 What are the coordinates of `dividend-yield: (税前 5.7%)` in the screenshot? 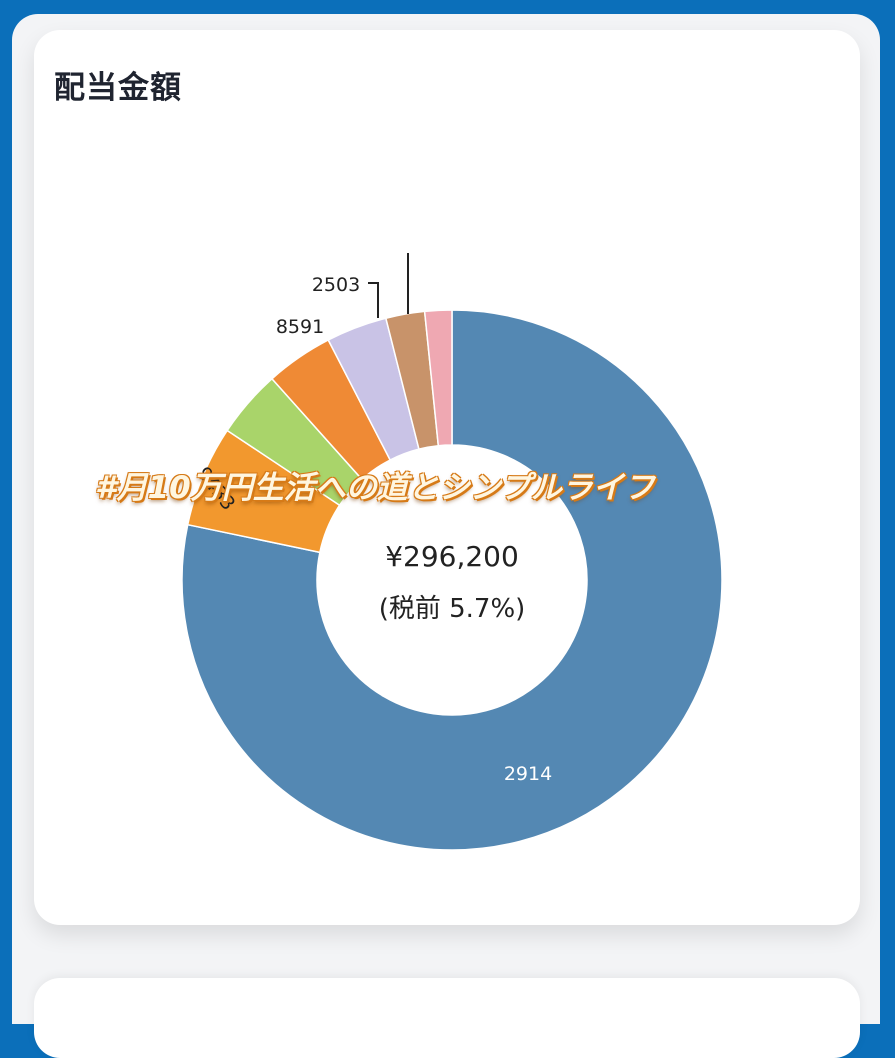 It's located at (452, 609).